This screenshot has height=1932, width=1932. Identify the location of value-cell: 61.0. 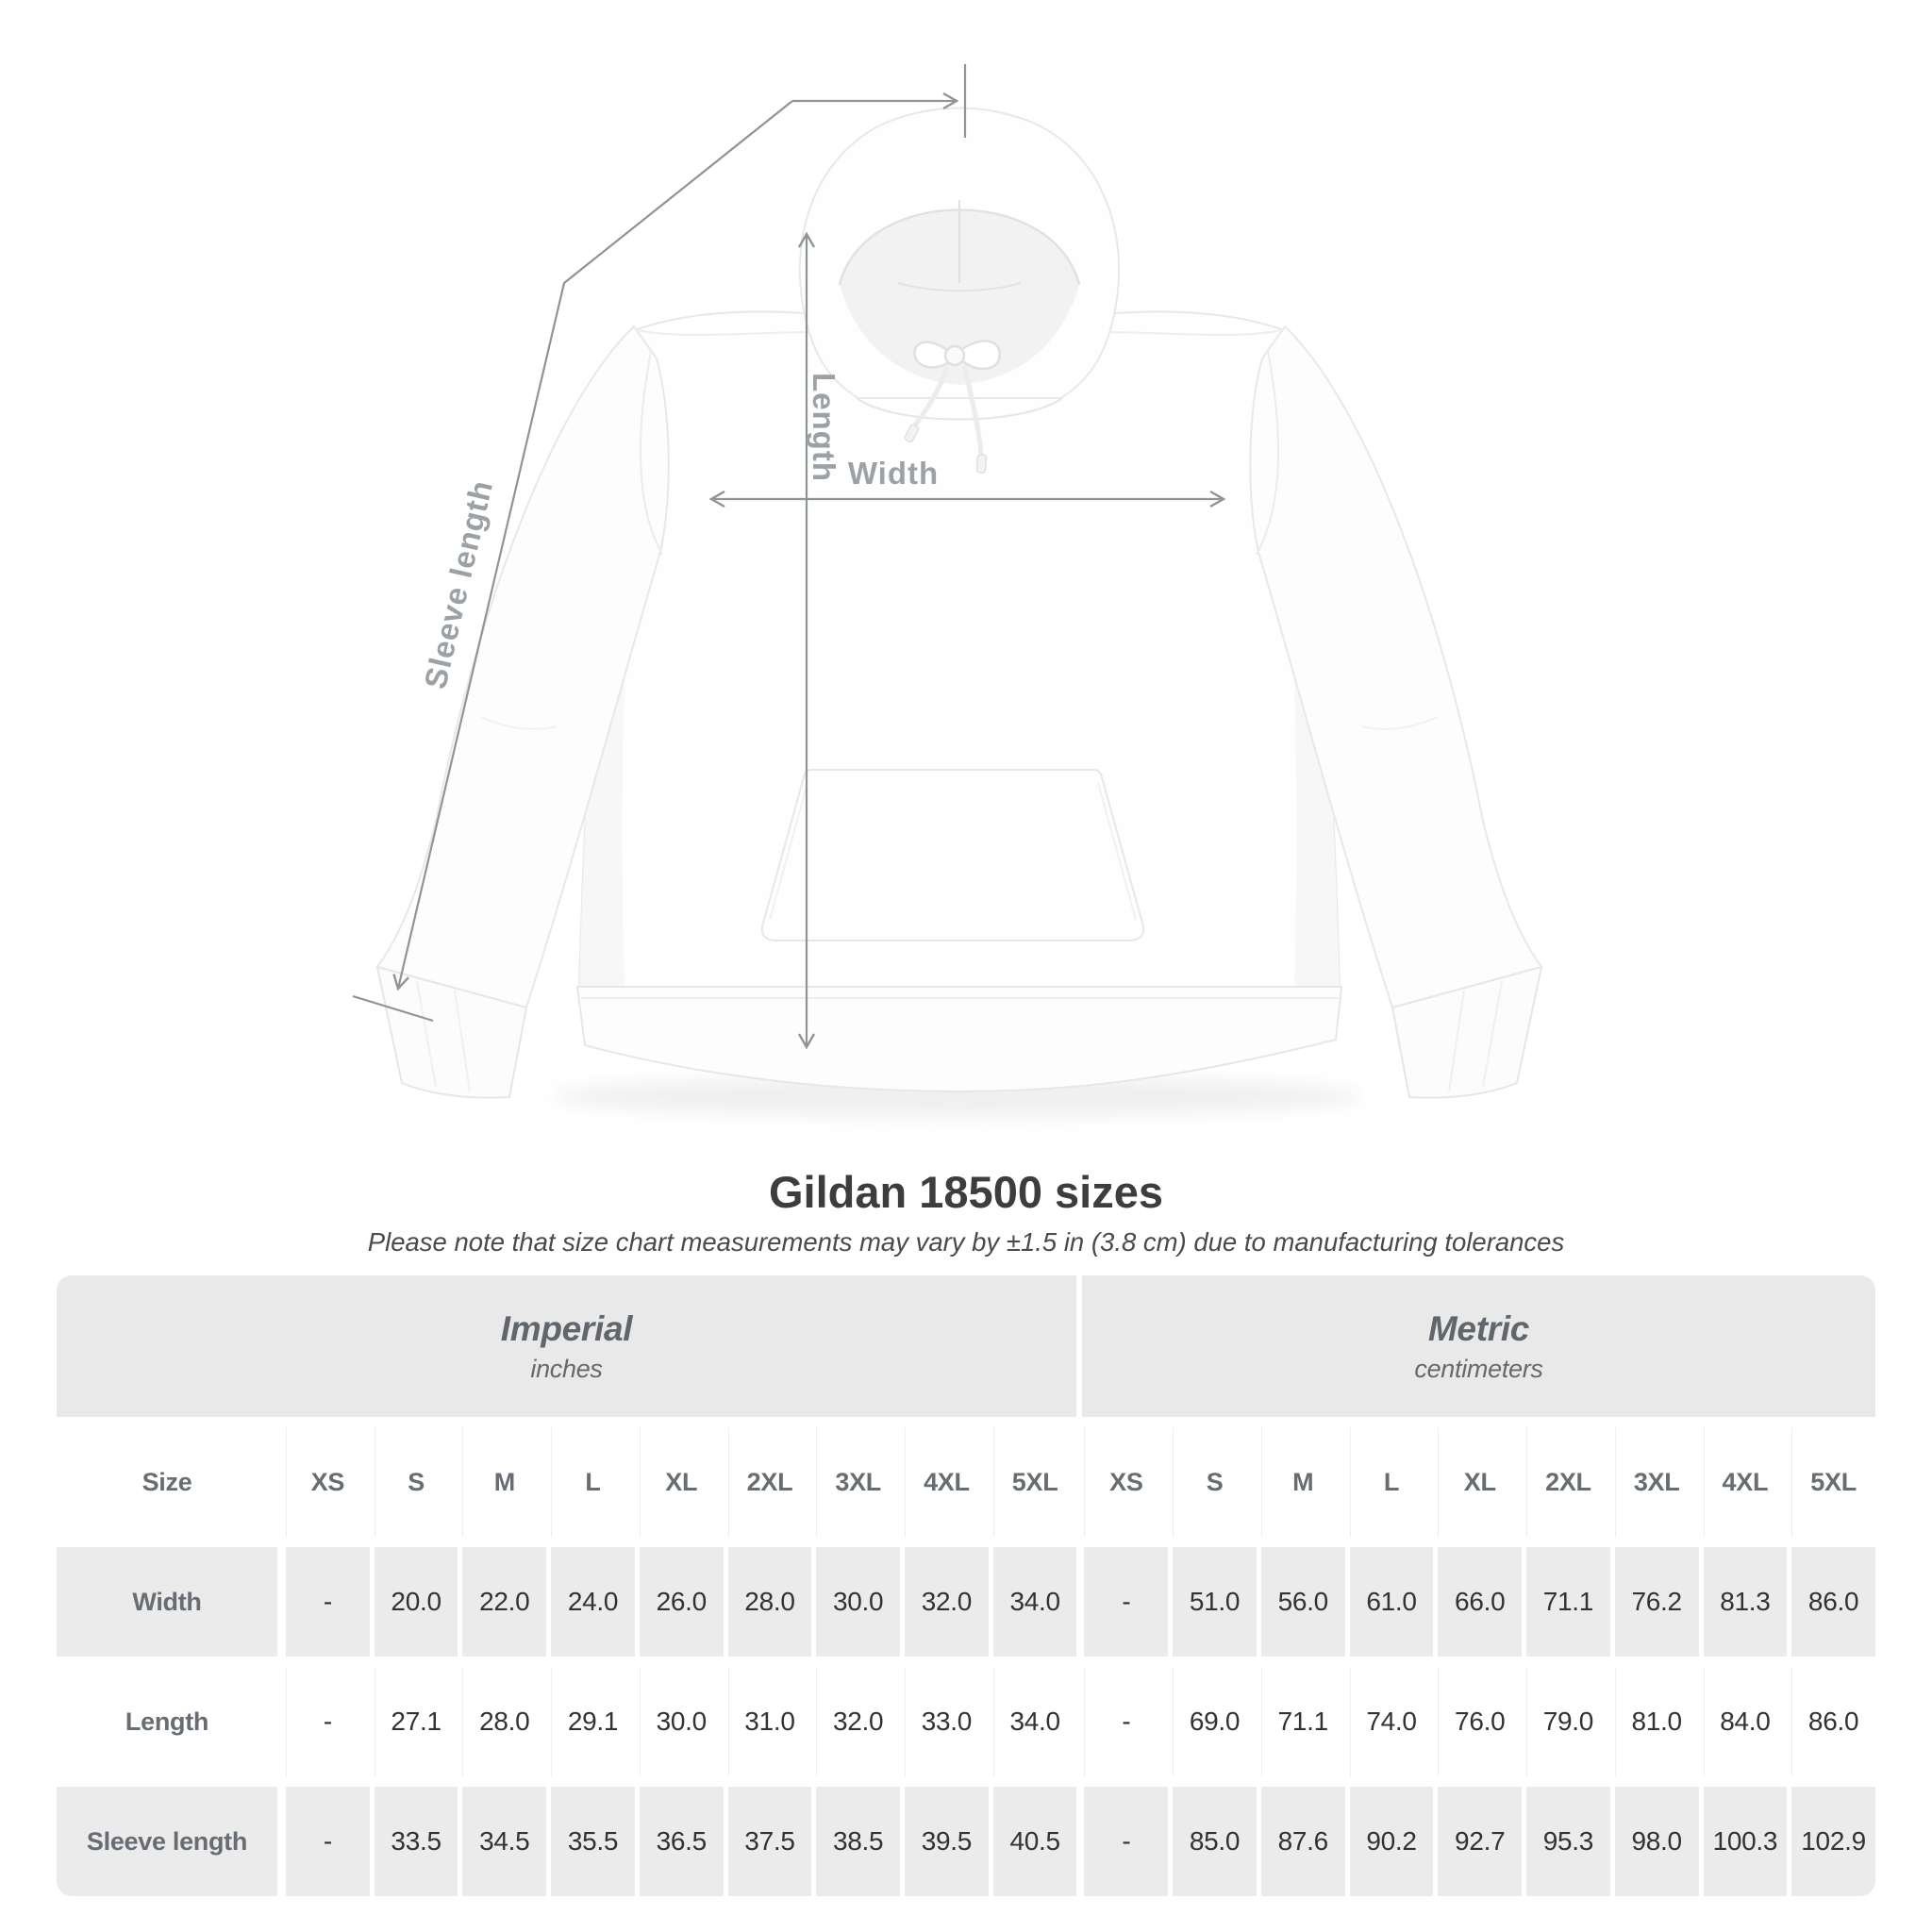
(1392, 1602).